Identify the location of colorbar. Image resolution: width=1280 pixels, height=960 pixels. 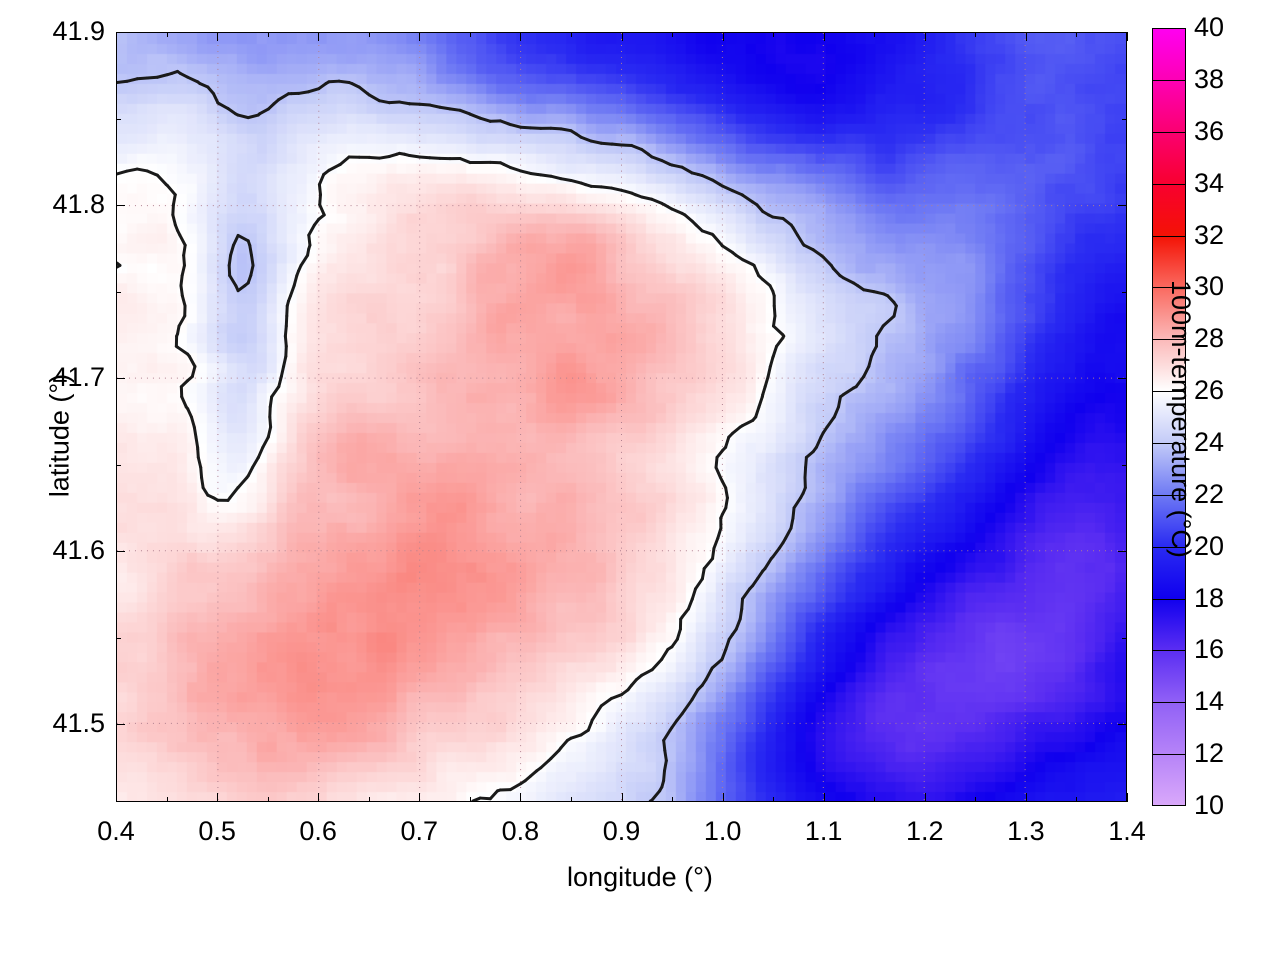
(1169, 417).